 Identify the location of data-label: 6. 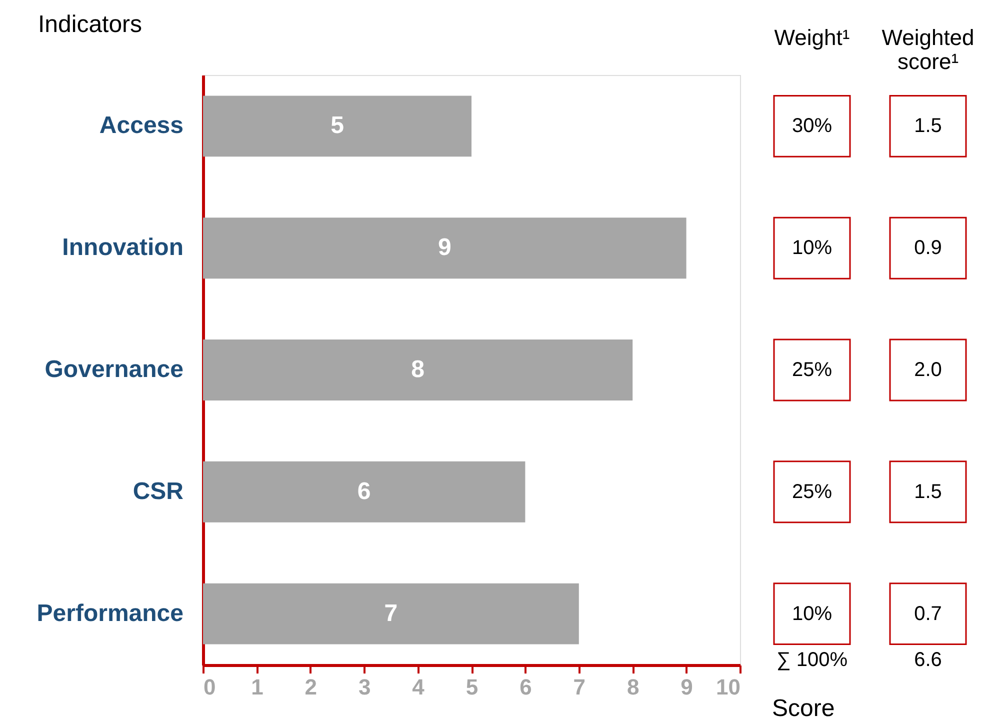
(364, 491).